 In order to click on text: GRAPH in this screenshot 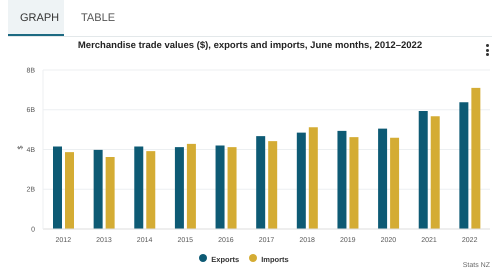, I will do `click(40, 18)`.